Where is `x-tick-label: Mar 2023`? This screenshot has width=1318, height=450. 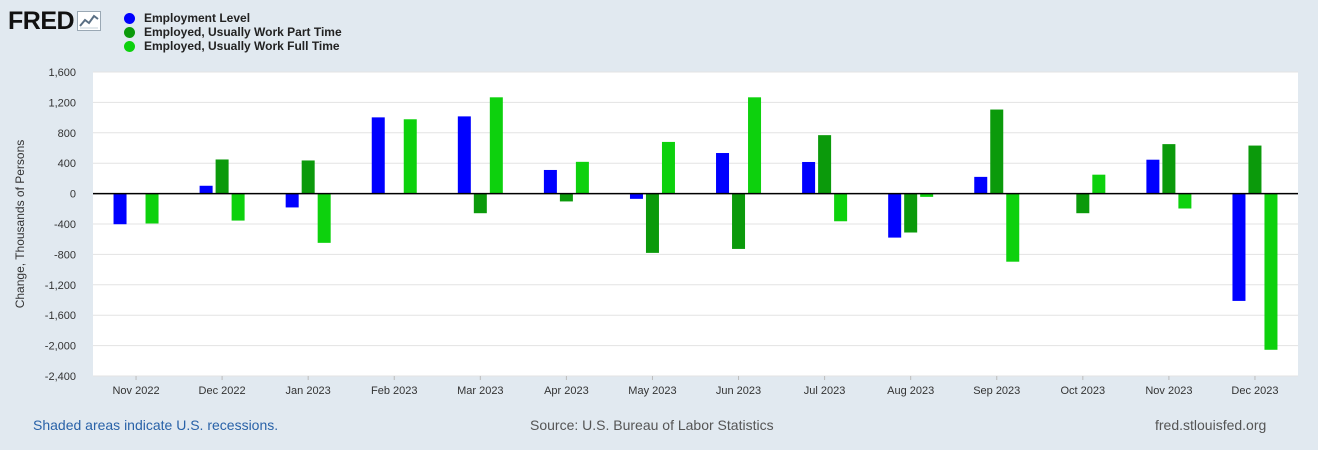
x-tick-label: Mar 2023 is located at coordinates (480, 391).